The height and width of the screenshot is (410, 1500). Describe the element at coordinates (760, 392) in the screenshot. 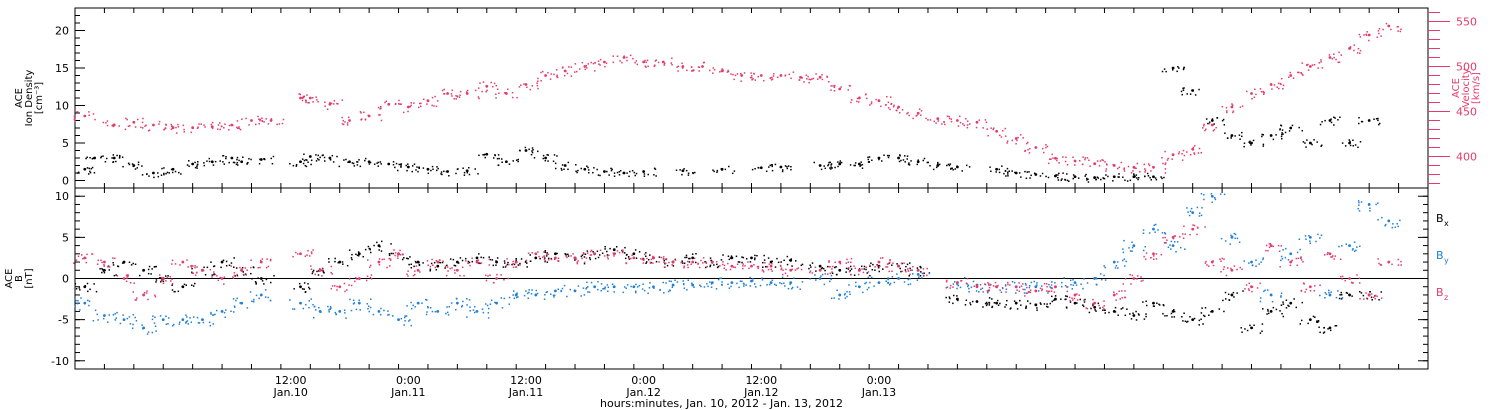

I see `x-tick-date: Jan.12` at that location.